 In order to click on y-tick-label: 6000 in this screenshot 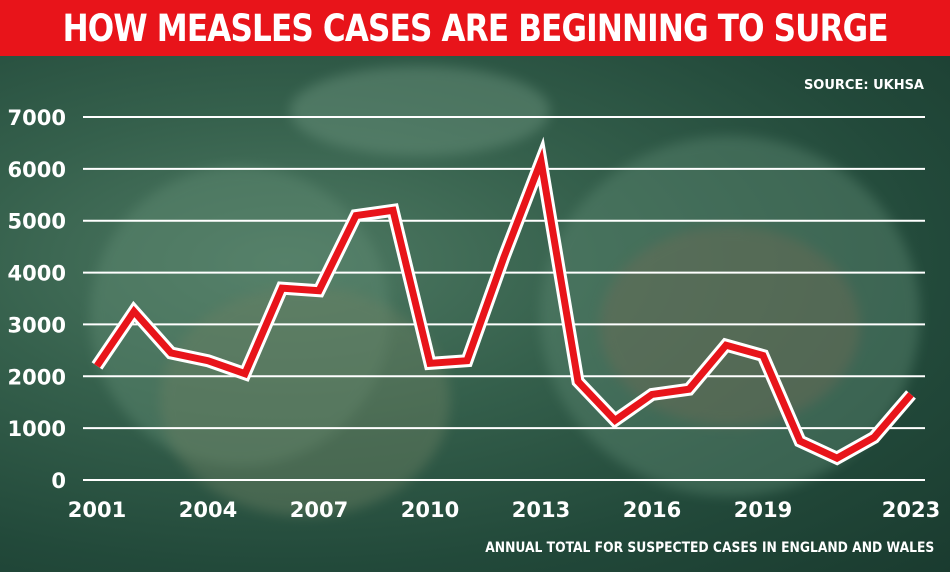, I will do `click(37, 170)`.